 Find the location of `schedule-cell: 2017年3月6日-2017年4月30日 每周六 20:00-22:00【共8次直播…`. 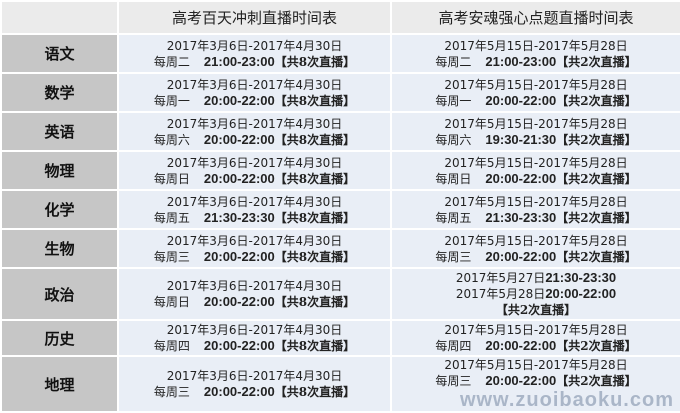

schedule-cell: 2017年3月6日-2017年4月30日 每周六 20:00-22:00【共8次直播… is located at coordinates (254, 131).